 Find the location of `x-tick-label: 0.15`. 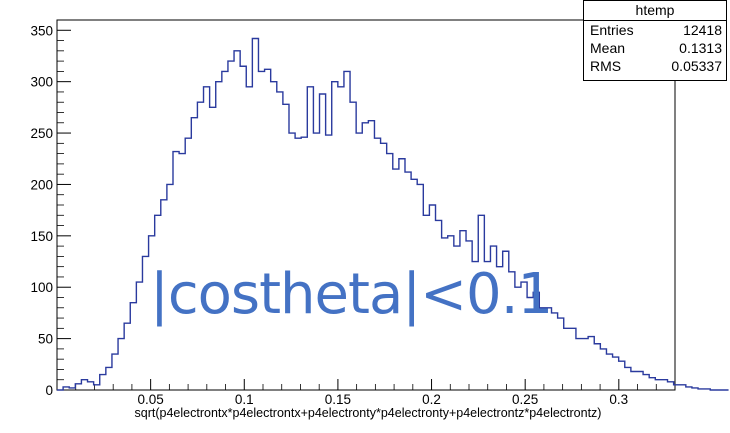

x-tick-label: 0.15 is located at coordinates (338, 399).